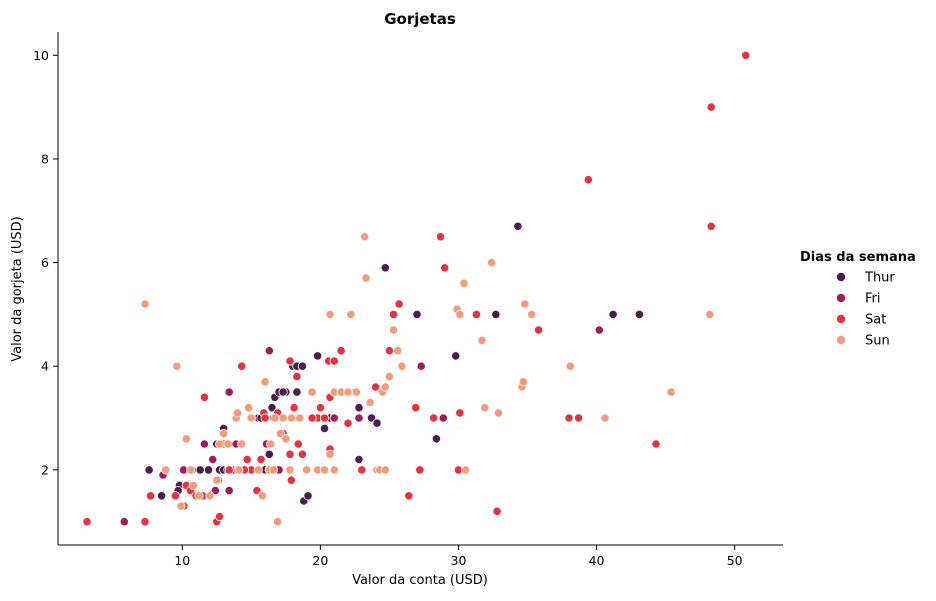 This screenshot has width=936, height=601. I want to click on y-tick-label: 2, so click(45, 469).